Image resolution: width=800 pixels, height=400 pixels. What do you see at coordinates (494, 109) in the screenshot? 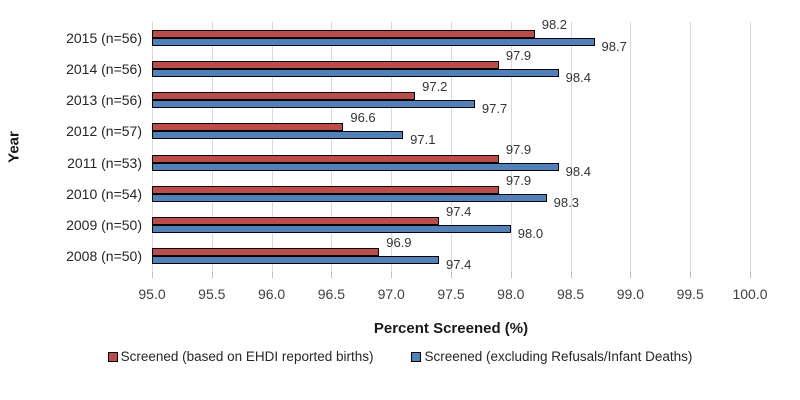
I see `bar-value-label: 97.7` at bounding box center [494, 109].